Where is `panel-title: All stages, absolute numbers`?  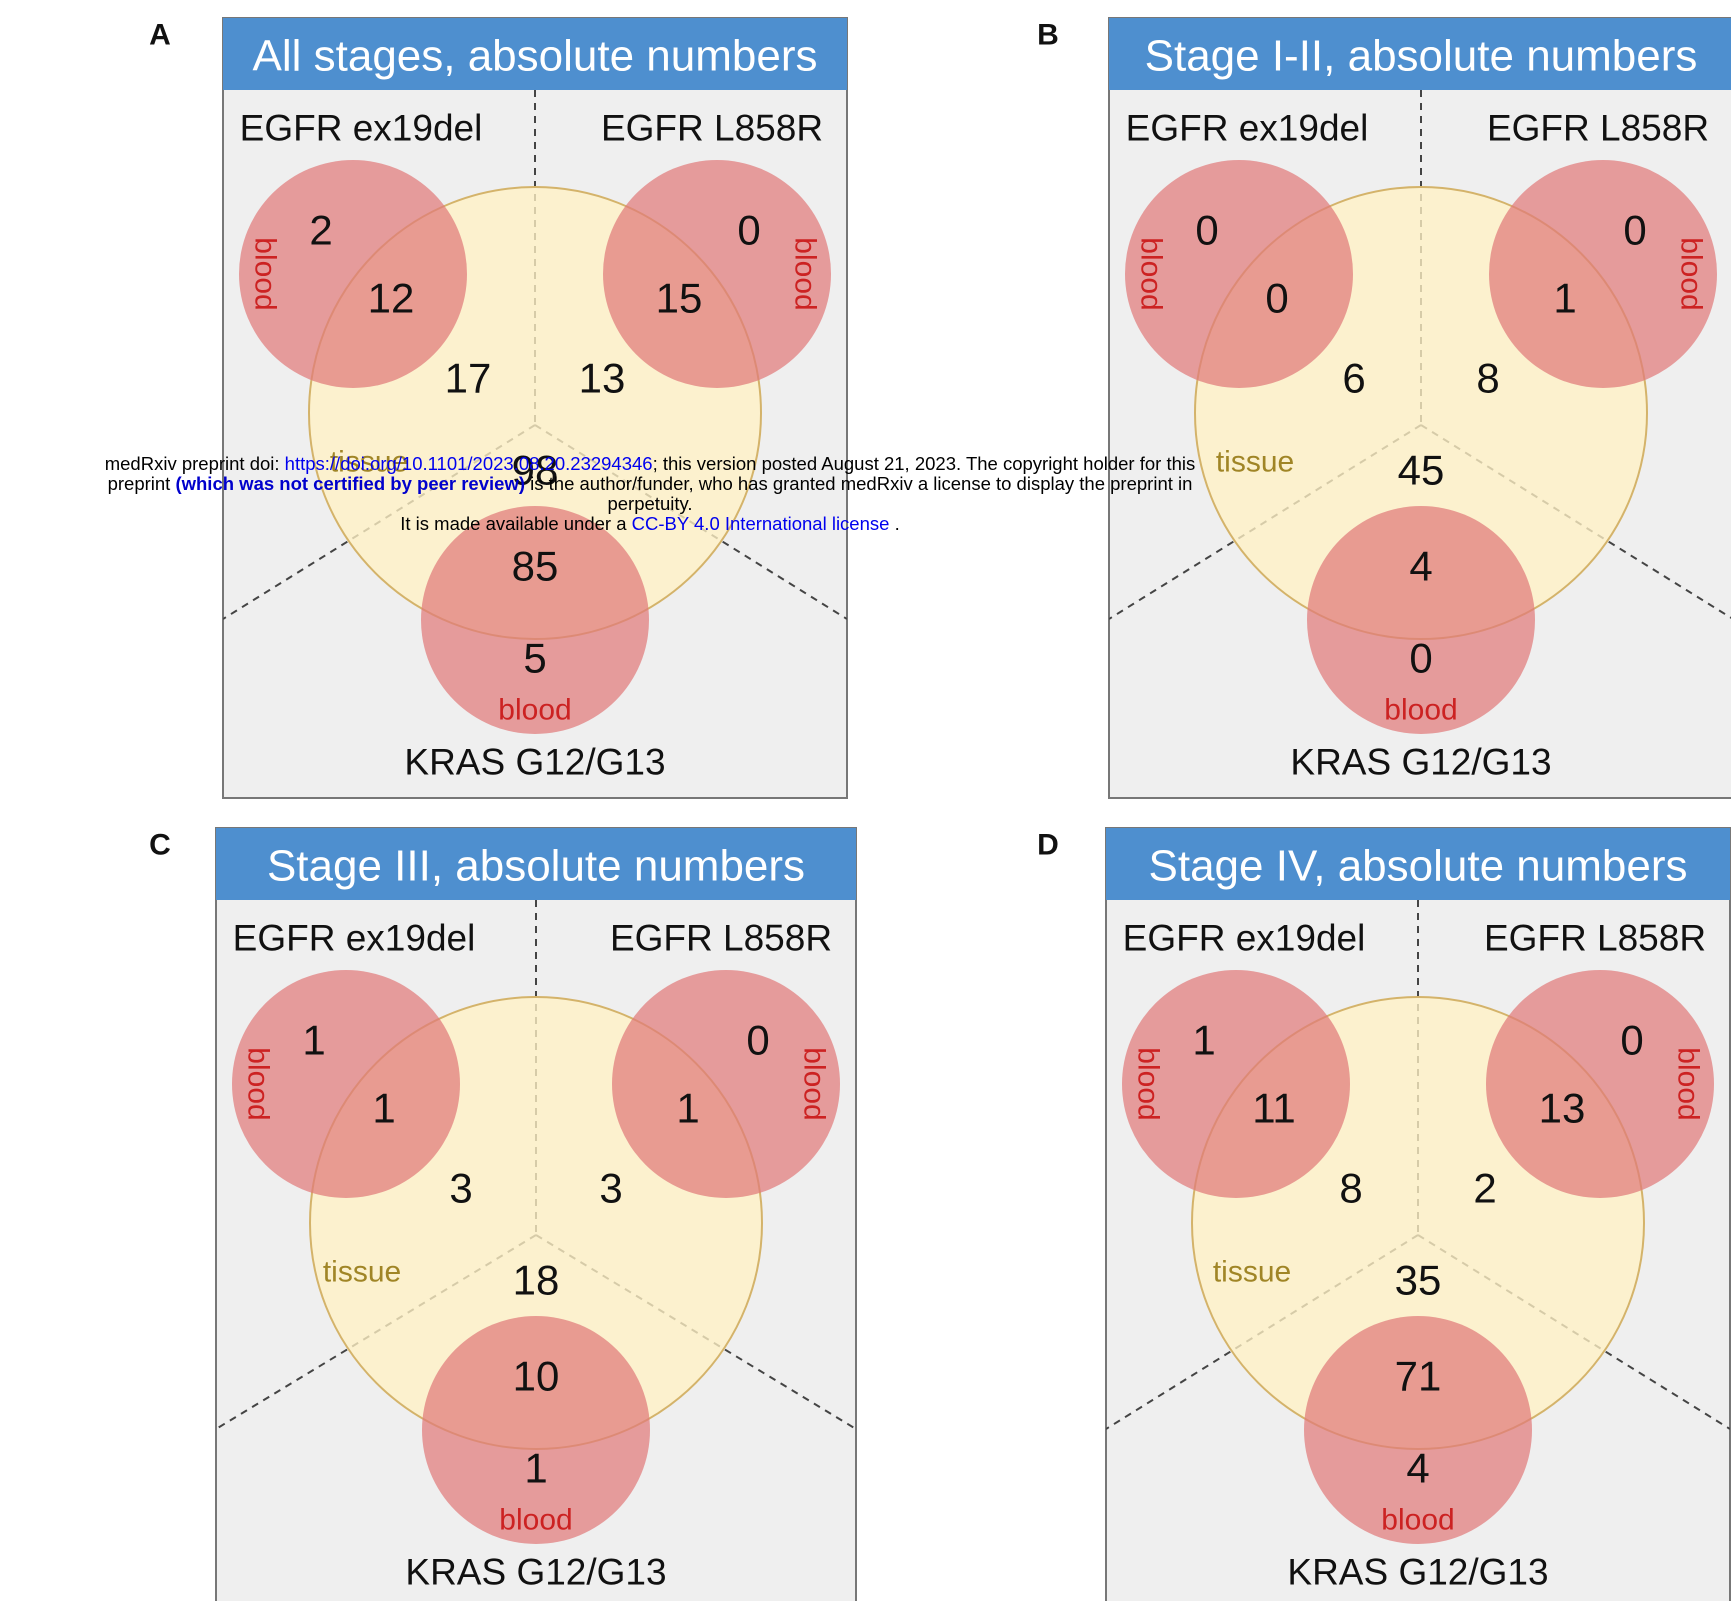
panel-title: All stages, absolute numbers is located at coordinates (535, 56).